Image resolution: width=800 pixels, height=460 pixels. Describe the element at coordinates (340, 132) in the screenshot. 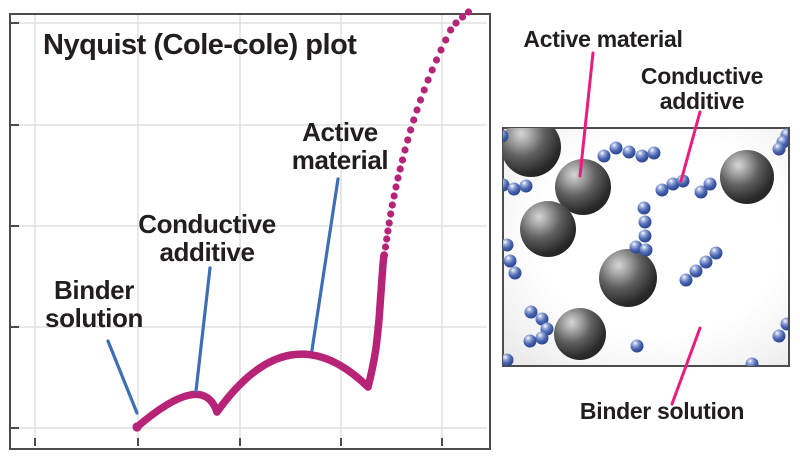

I see `label-line: Active` at that location.